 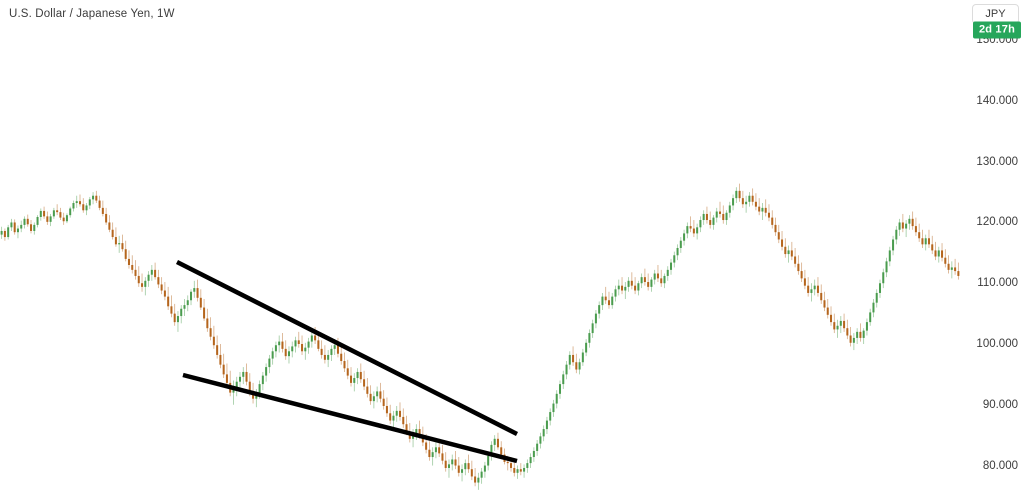 I want to click on price-axis-label: 130.000, so click(x=997, y=161).